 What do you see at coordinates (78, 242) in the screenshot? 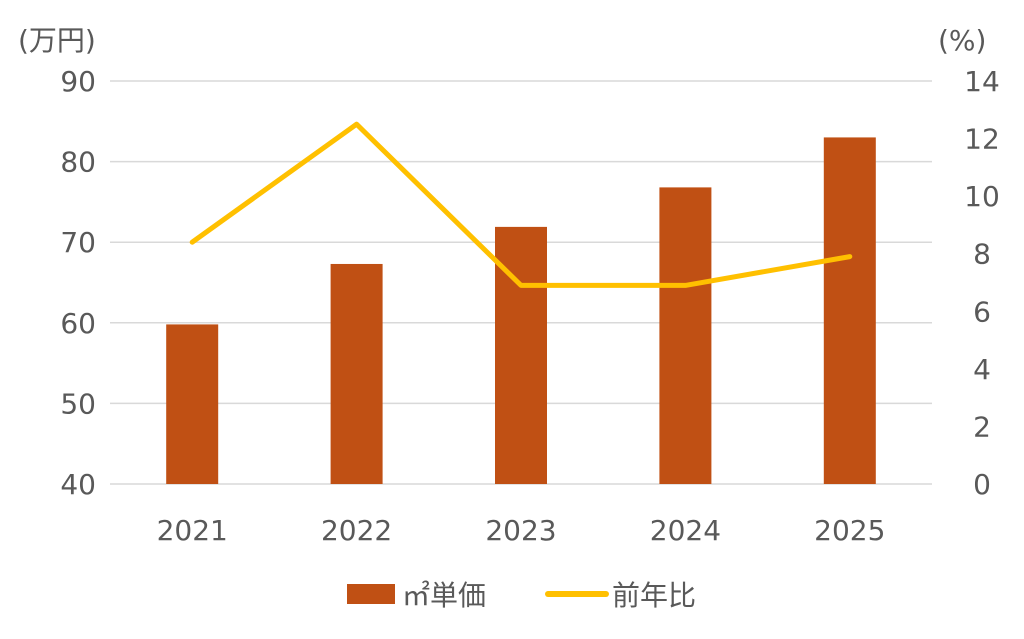
I see `left-tick-label: 70` at bounding box center [78, 242].